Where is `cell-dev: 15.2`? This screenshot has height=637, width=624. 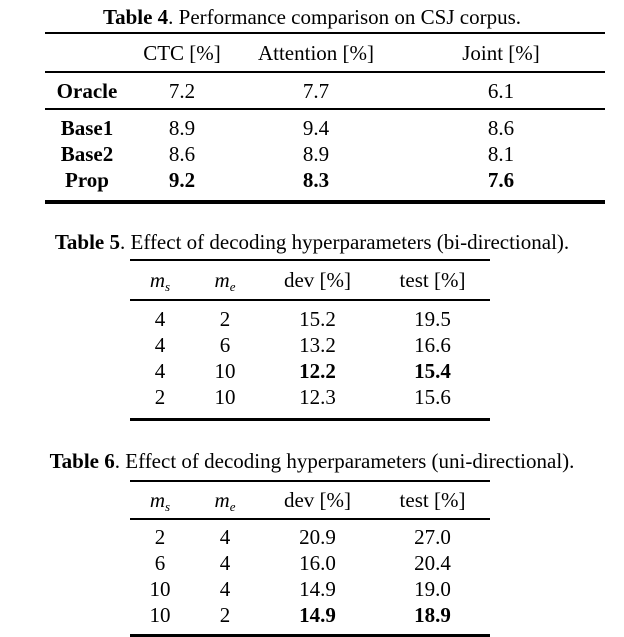 cell-dev: 15.2 is located at coordinates (317, 319).